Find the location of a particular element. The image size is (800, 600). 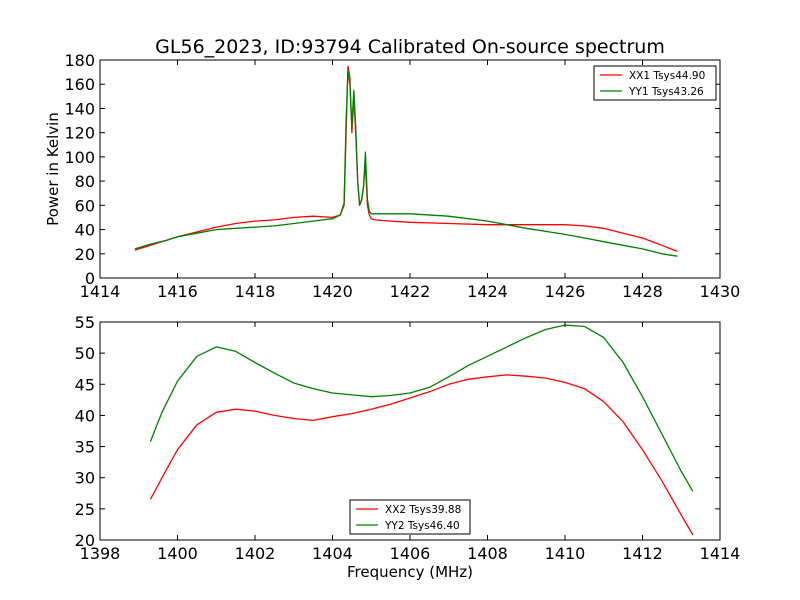

y-tick-label: 140 is located at coordinates (79, 108).